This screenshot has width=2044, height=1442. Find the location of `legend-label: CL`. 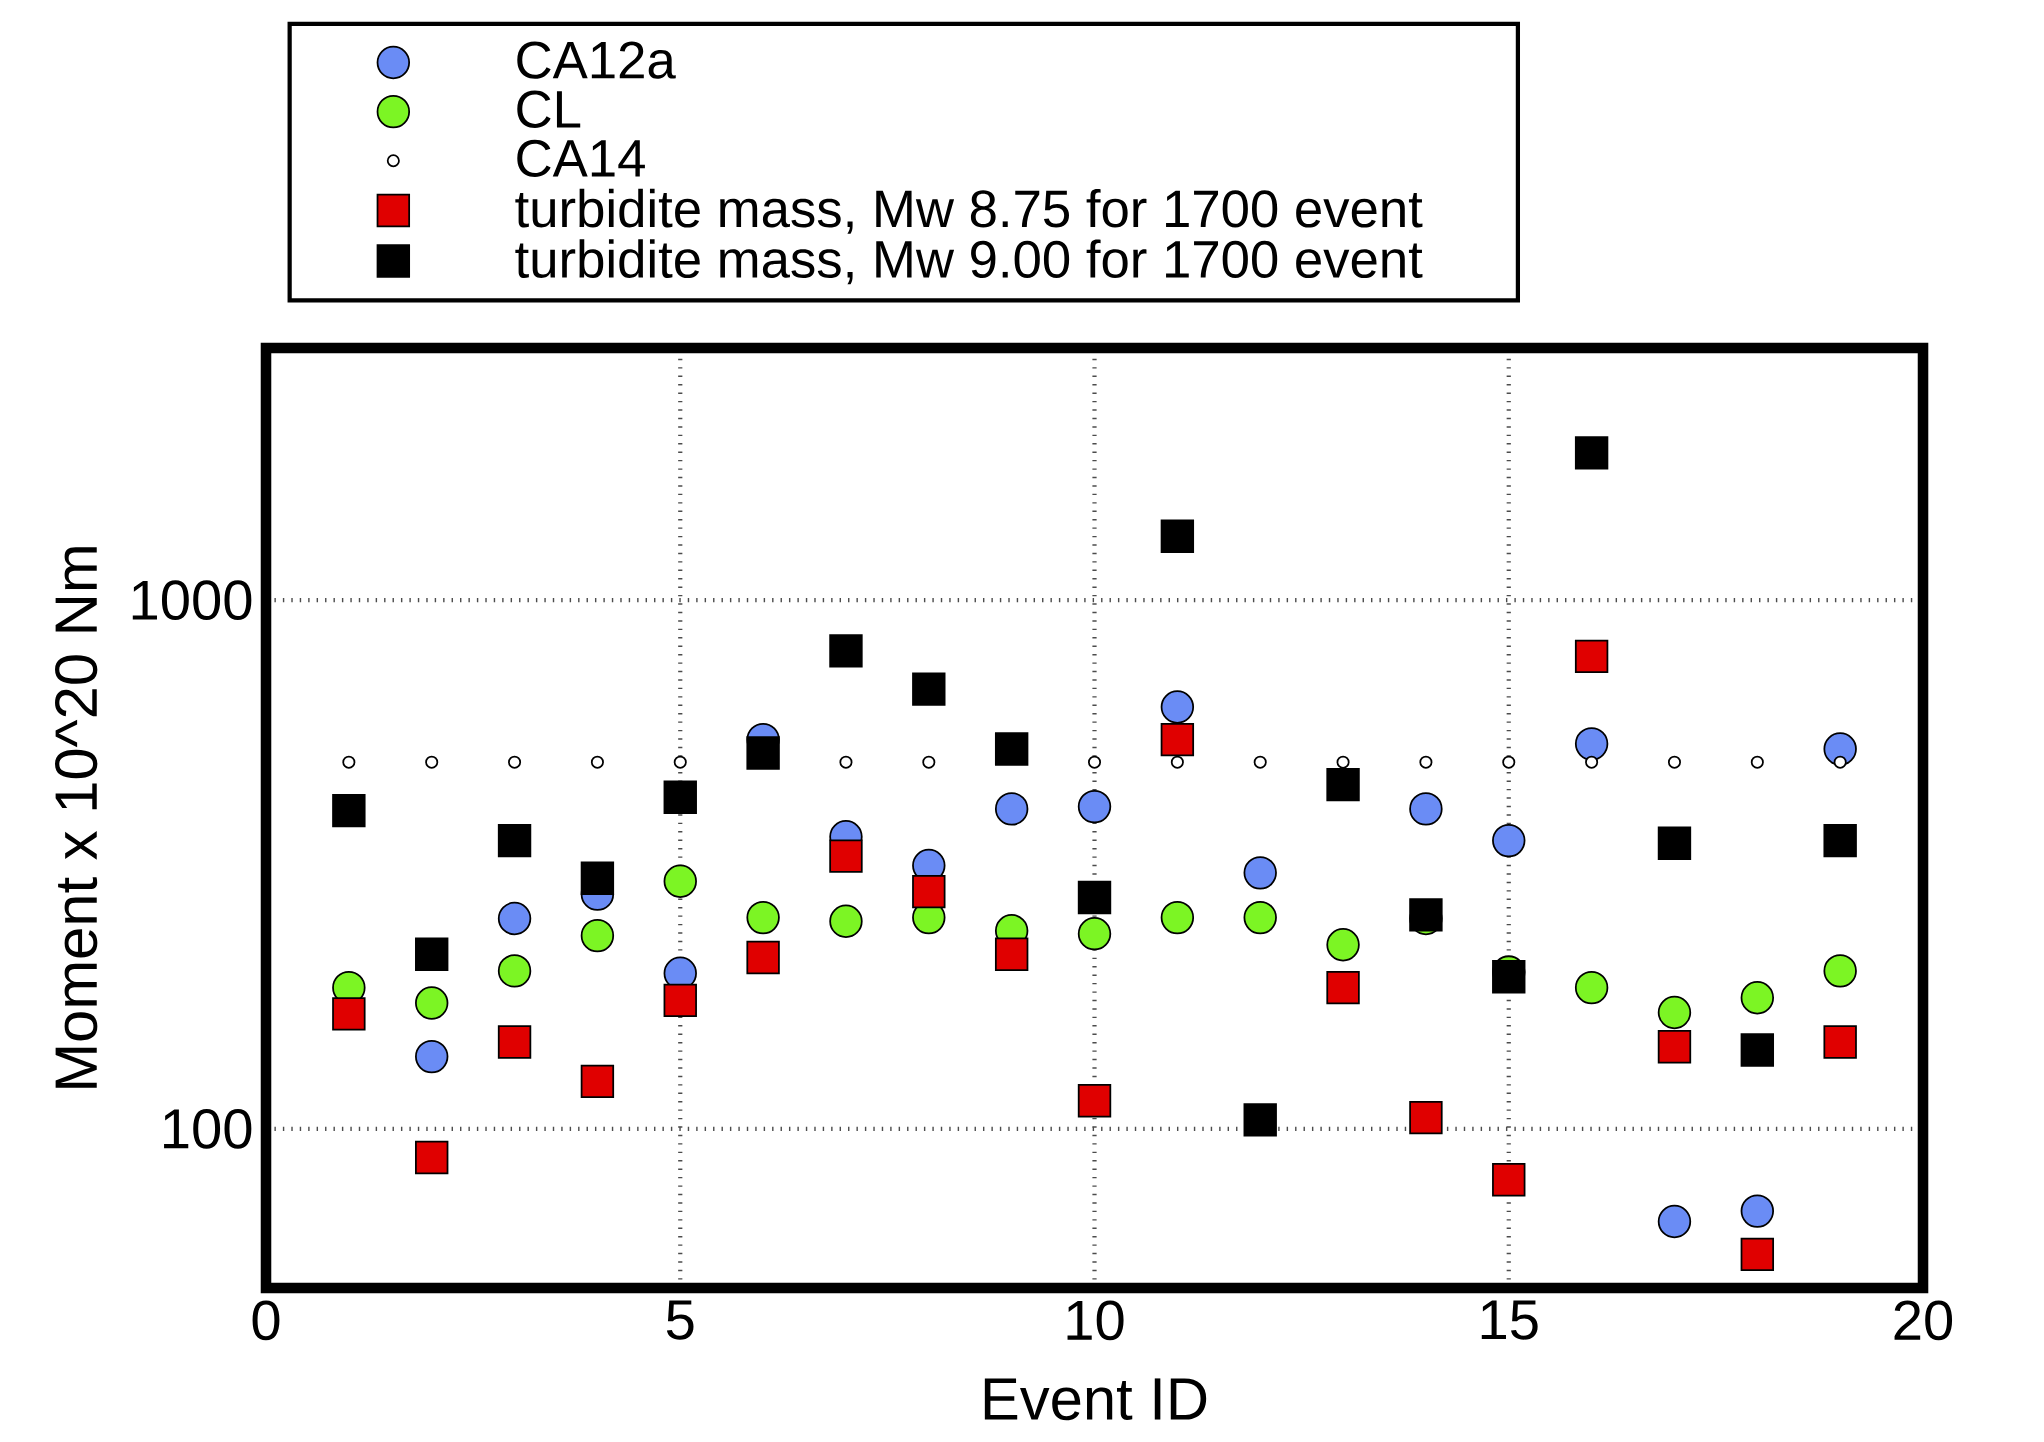

legend-label: CL is located at coordinates (549, 109).